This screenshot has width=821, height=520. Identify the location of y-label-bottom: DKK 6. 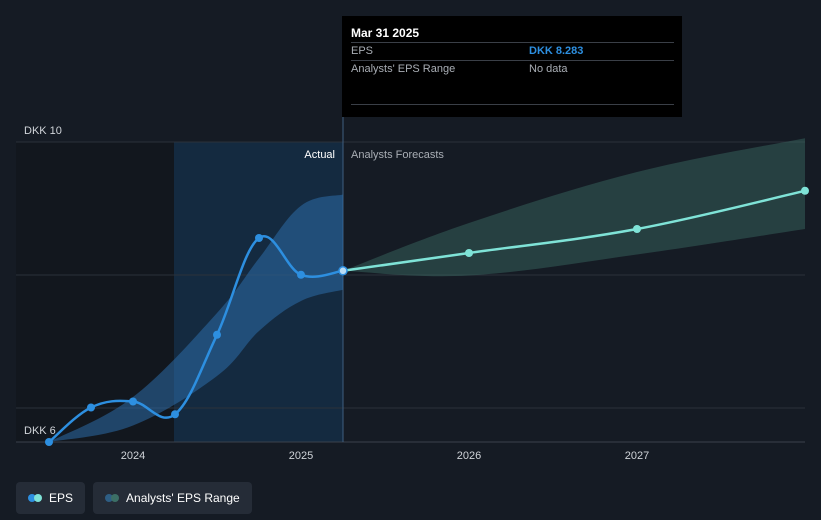
(40, 431).